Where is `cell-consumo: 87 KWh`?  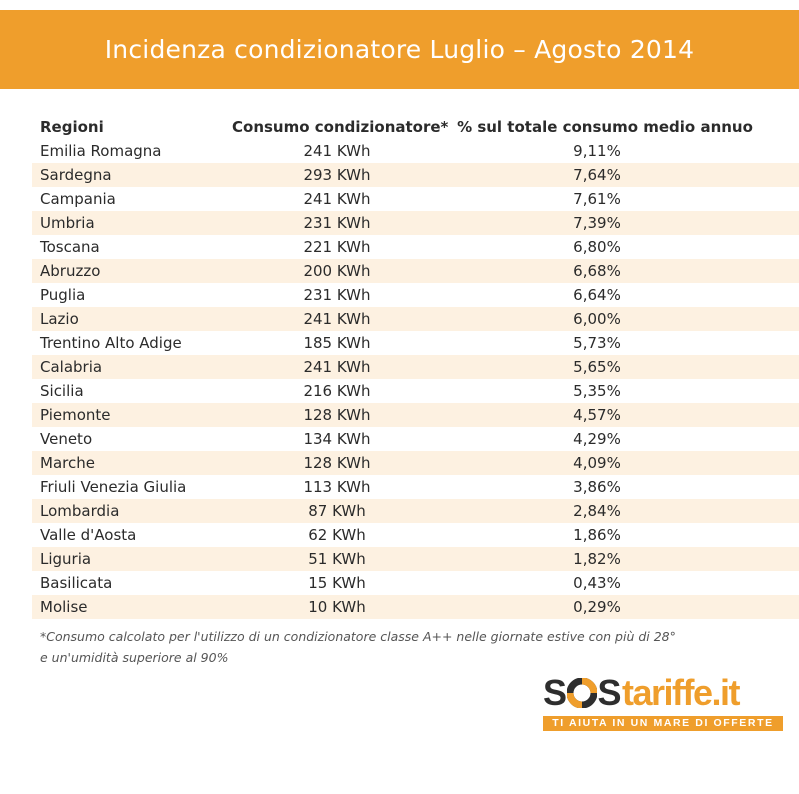 cell-consumo: 87 KWh is located at coordinates (337, 511).